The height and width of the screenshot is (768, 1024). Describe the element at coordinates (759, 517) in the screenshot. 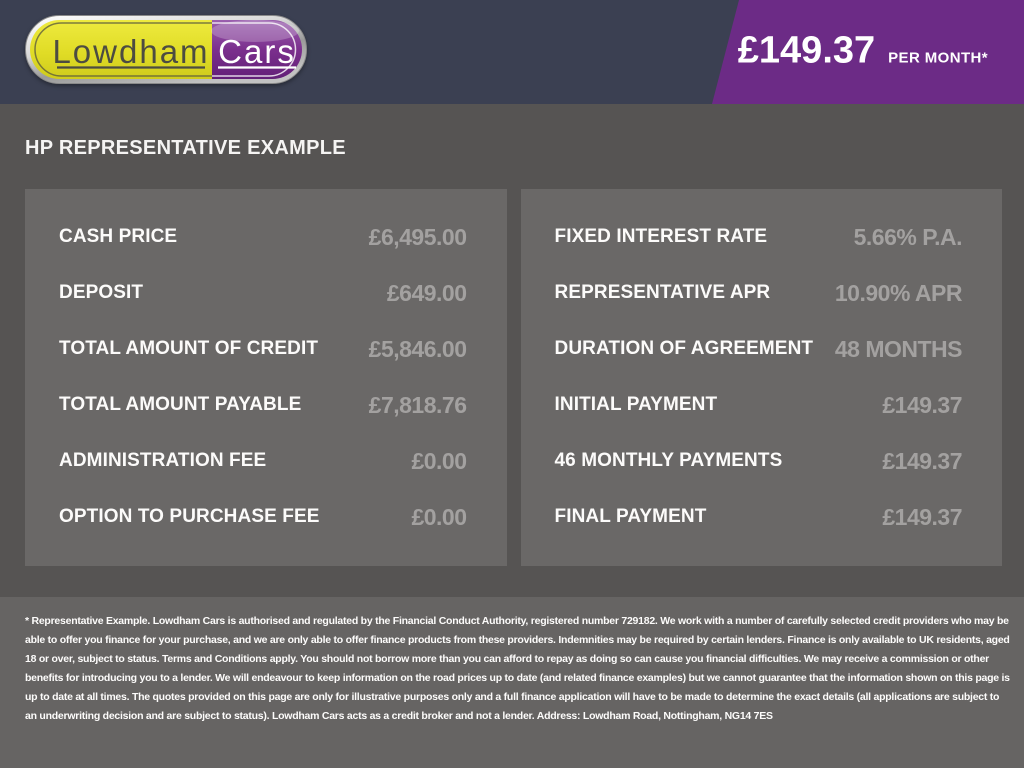

I see `finance-row: FINAL PAYMENT £149.37` at that location.